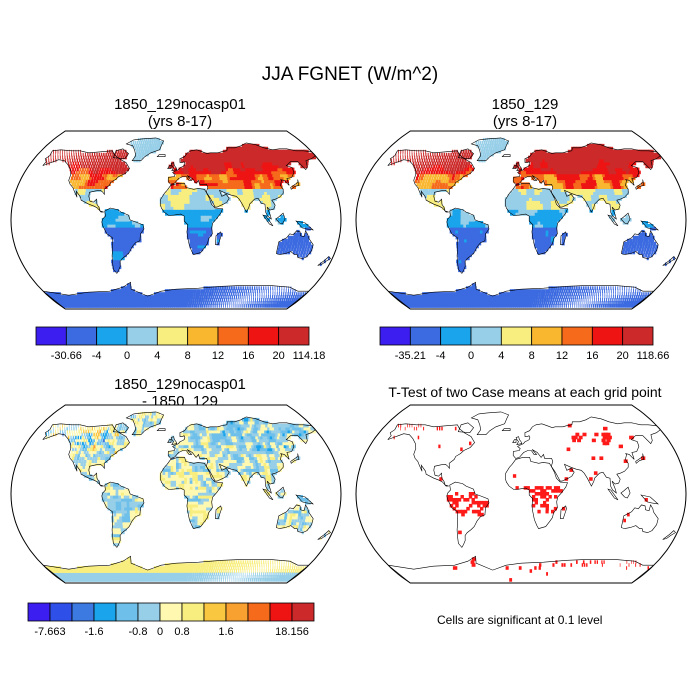 The height and width of the screenshot is (700, 700). Describe the element at coordinates (292, 632) in the screenshot. I see `colorbar-tick-label: 18.156` at that location.